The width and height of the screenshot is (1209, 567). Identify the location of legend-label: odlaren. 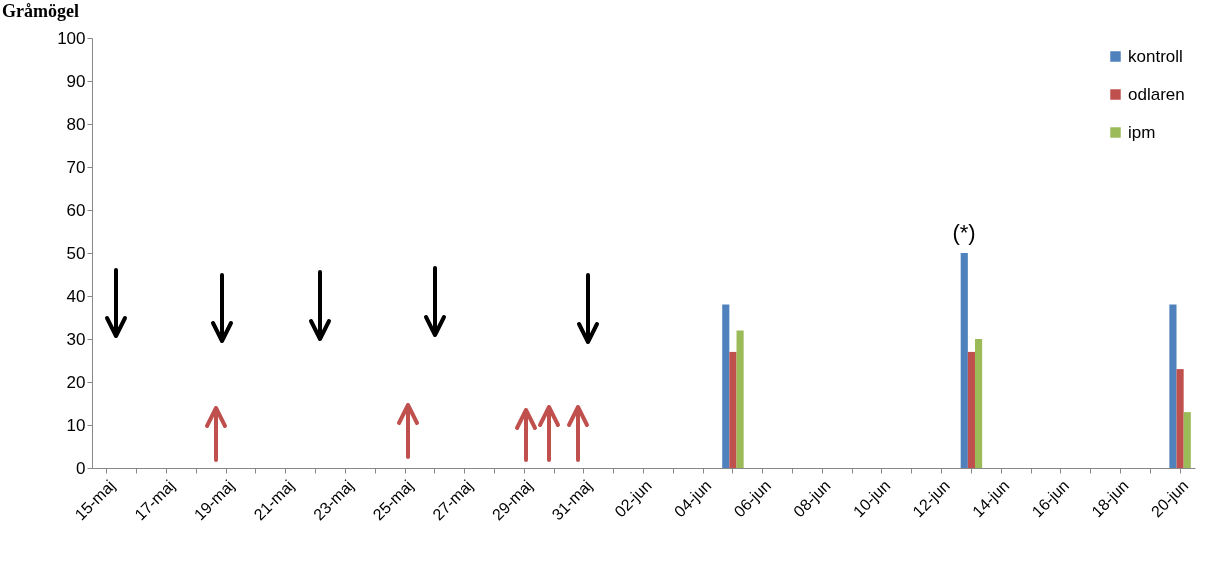
(1156, 94).